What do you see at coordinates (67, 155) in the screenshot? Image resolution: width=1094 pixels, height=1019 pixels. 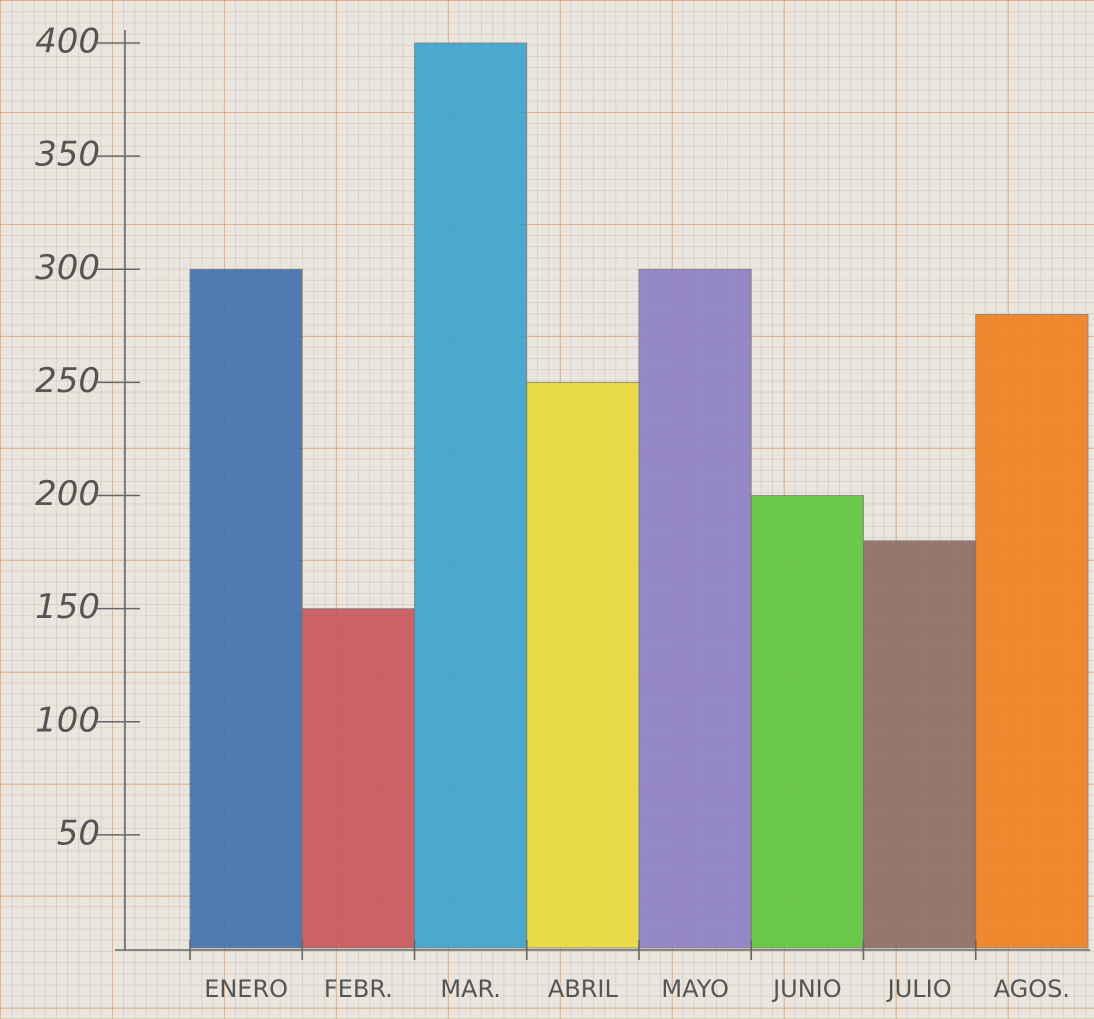 I see `y-tick-label: 350` at bounding box center [67, 155].